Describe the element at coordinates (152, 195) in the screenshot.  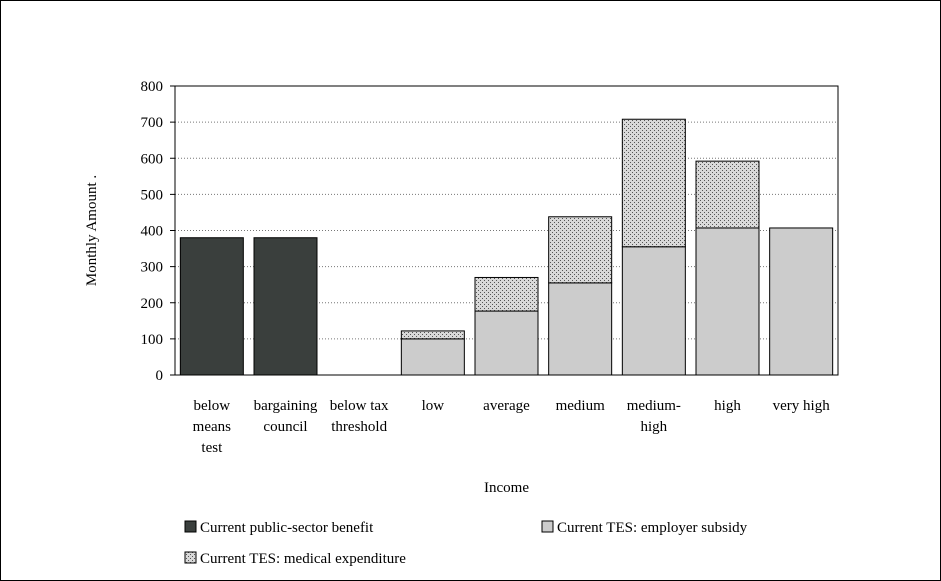
I see `y-tick-label: 500` at that location.